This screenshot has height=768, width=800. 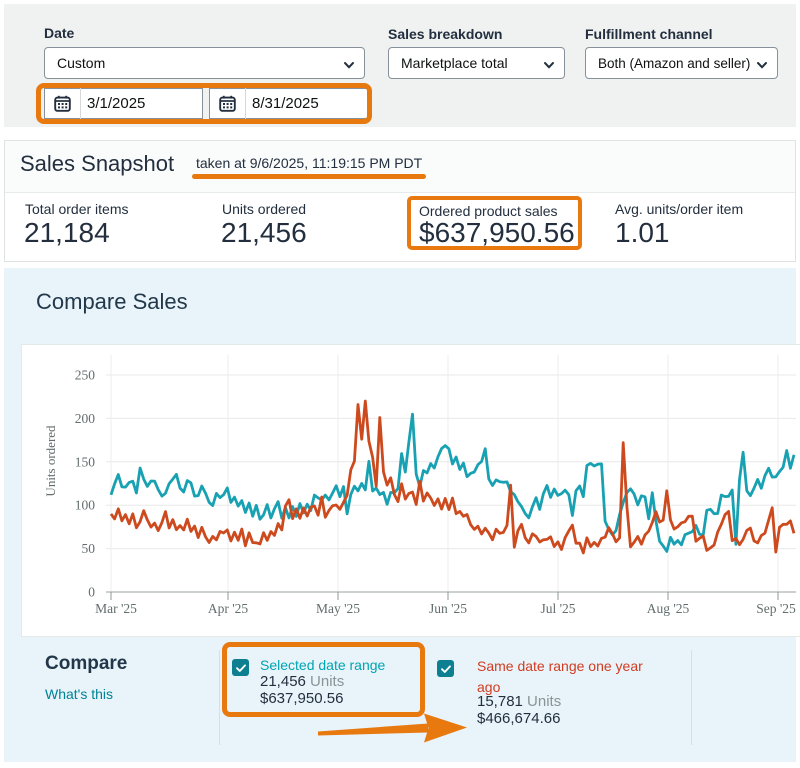 What do you see at coordinates (668, 608) in the screenshot?
I see `svg-text: Aug '25` at bounding box center [668, 608].